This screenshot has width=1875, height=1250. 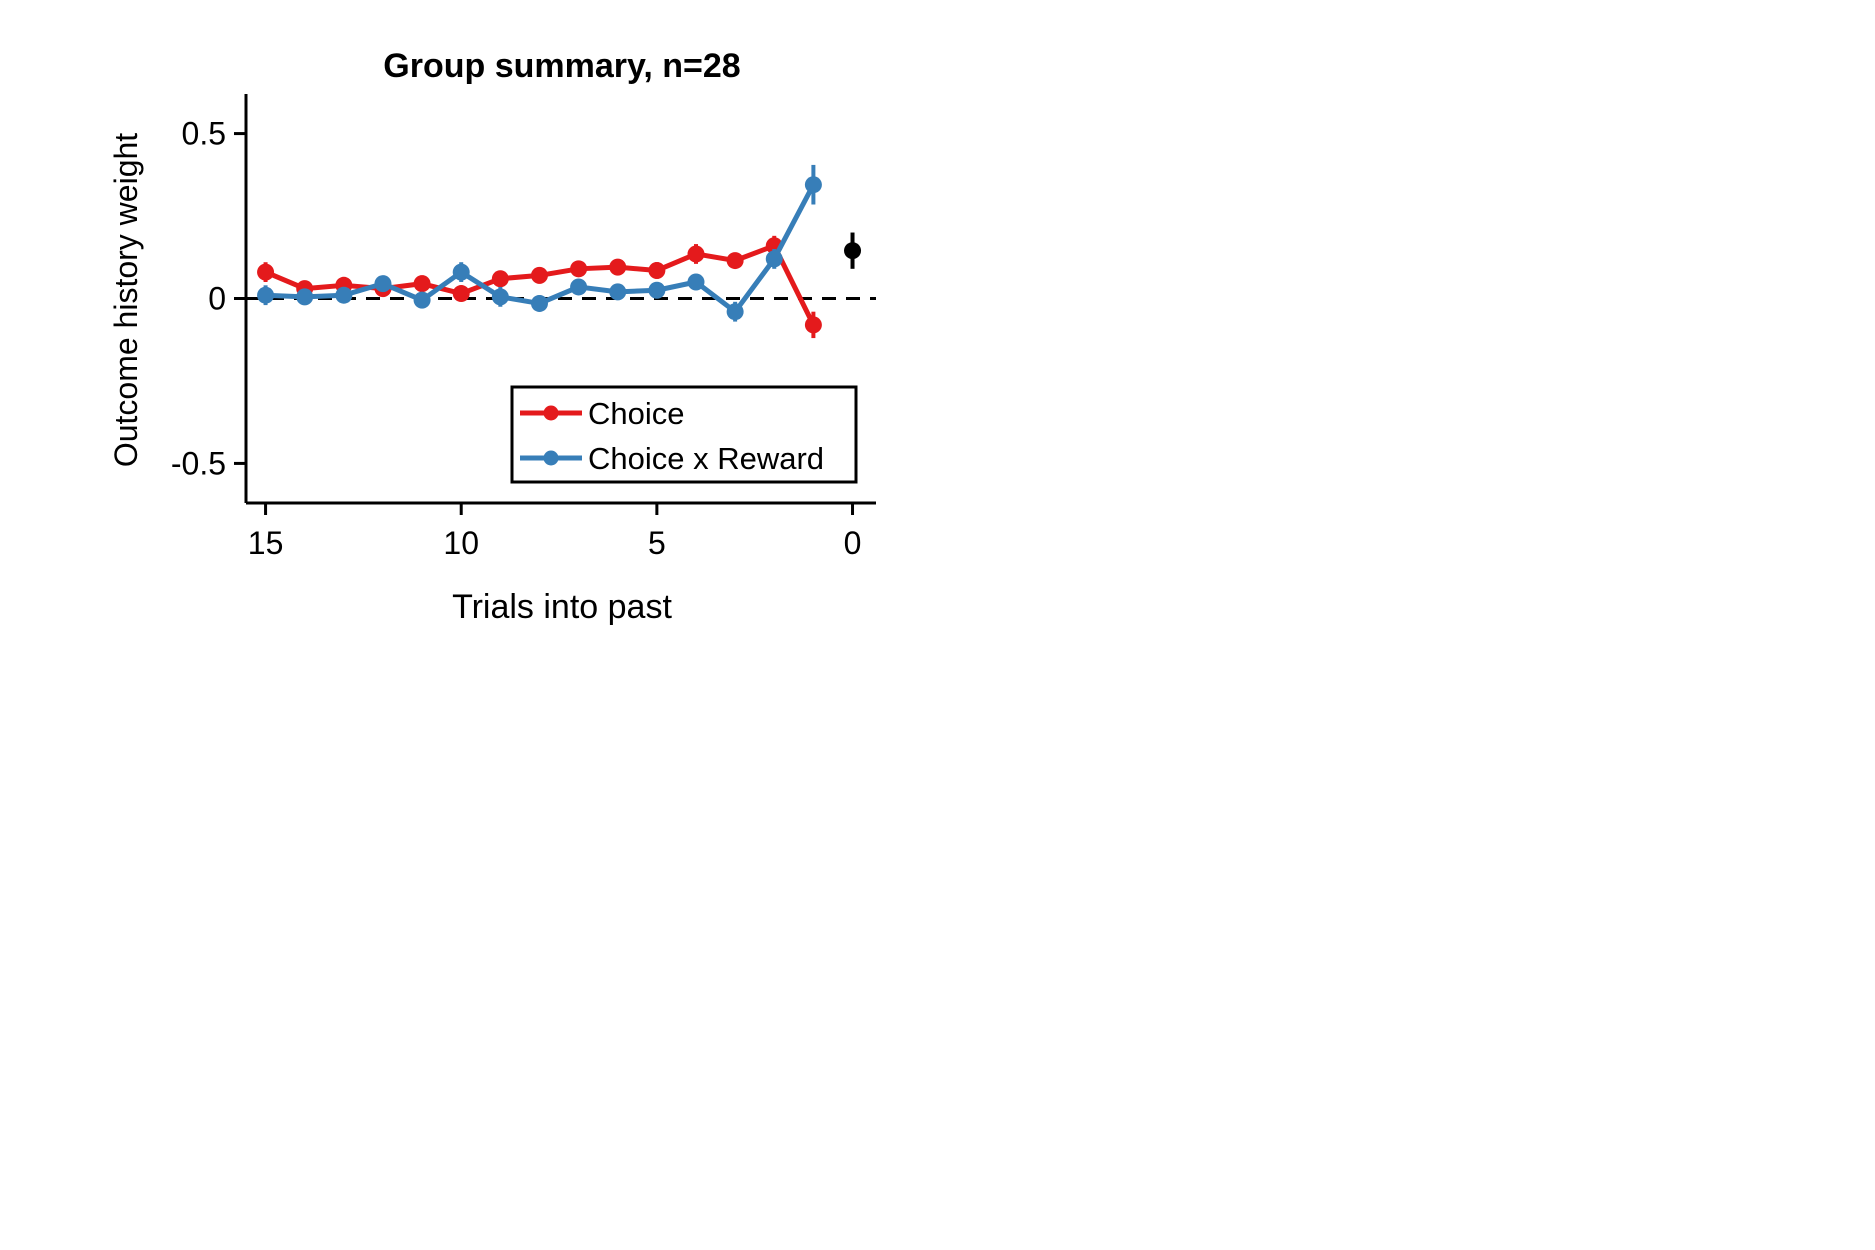 I want to click on chart-title: Group summary, n=28, so click(x=561, y=66).